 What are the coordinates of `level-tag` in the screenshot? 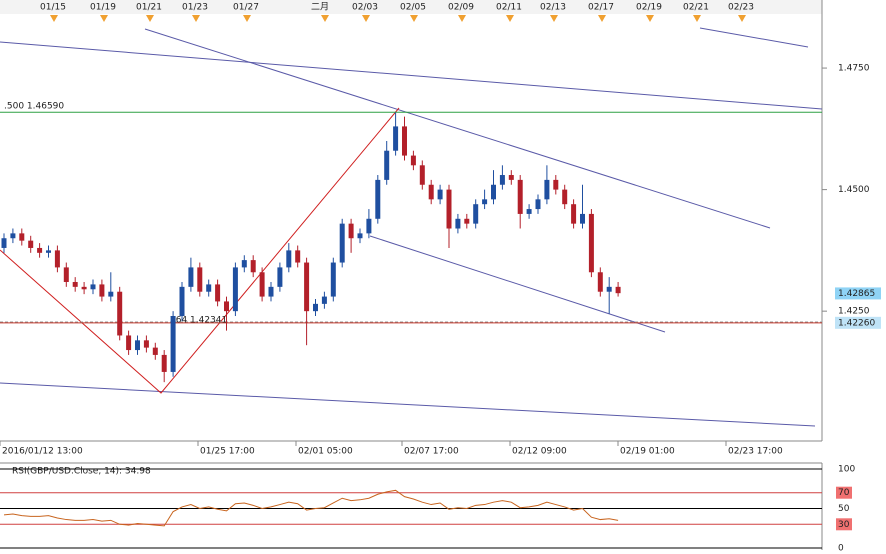 It's located at (858, 322).